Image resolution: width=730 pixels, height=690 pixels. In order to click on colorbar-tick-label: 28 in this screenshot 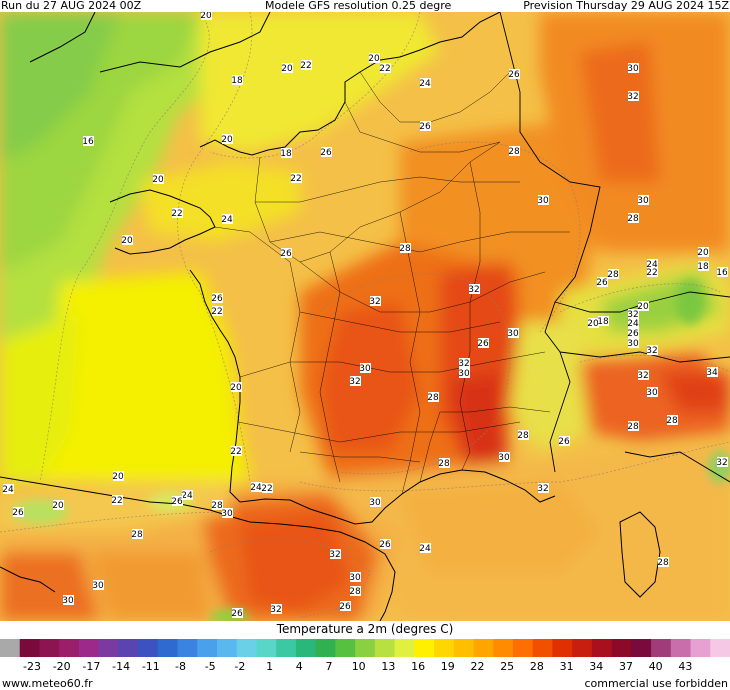, I will do `click(536, 666)`.